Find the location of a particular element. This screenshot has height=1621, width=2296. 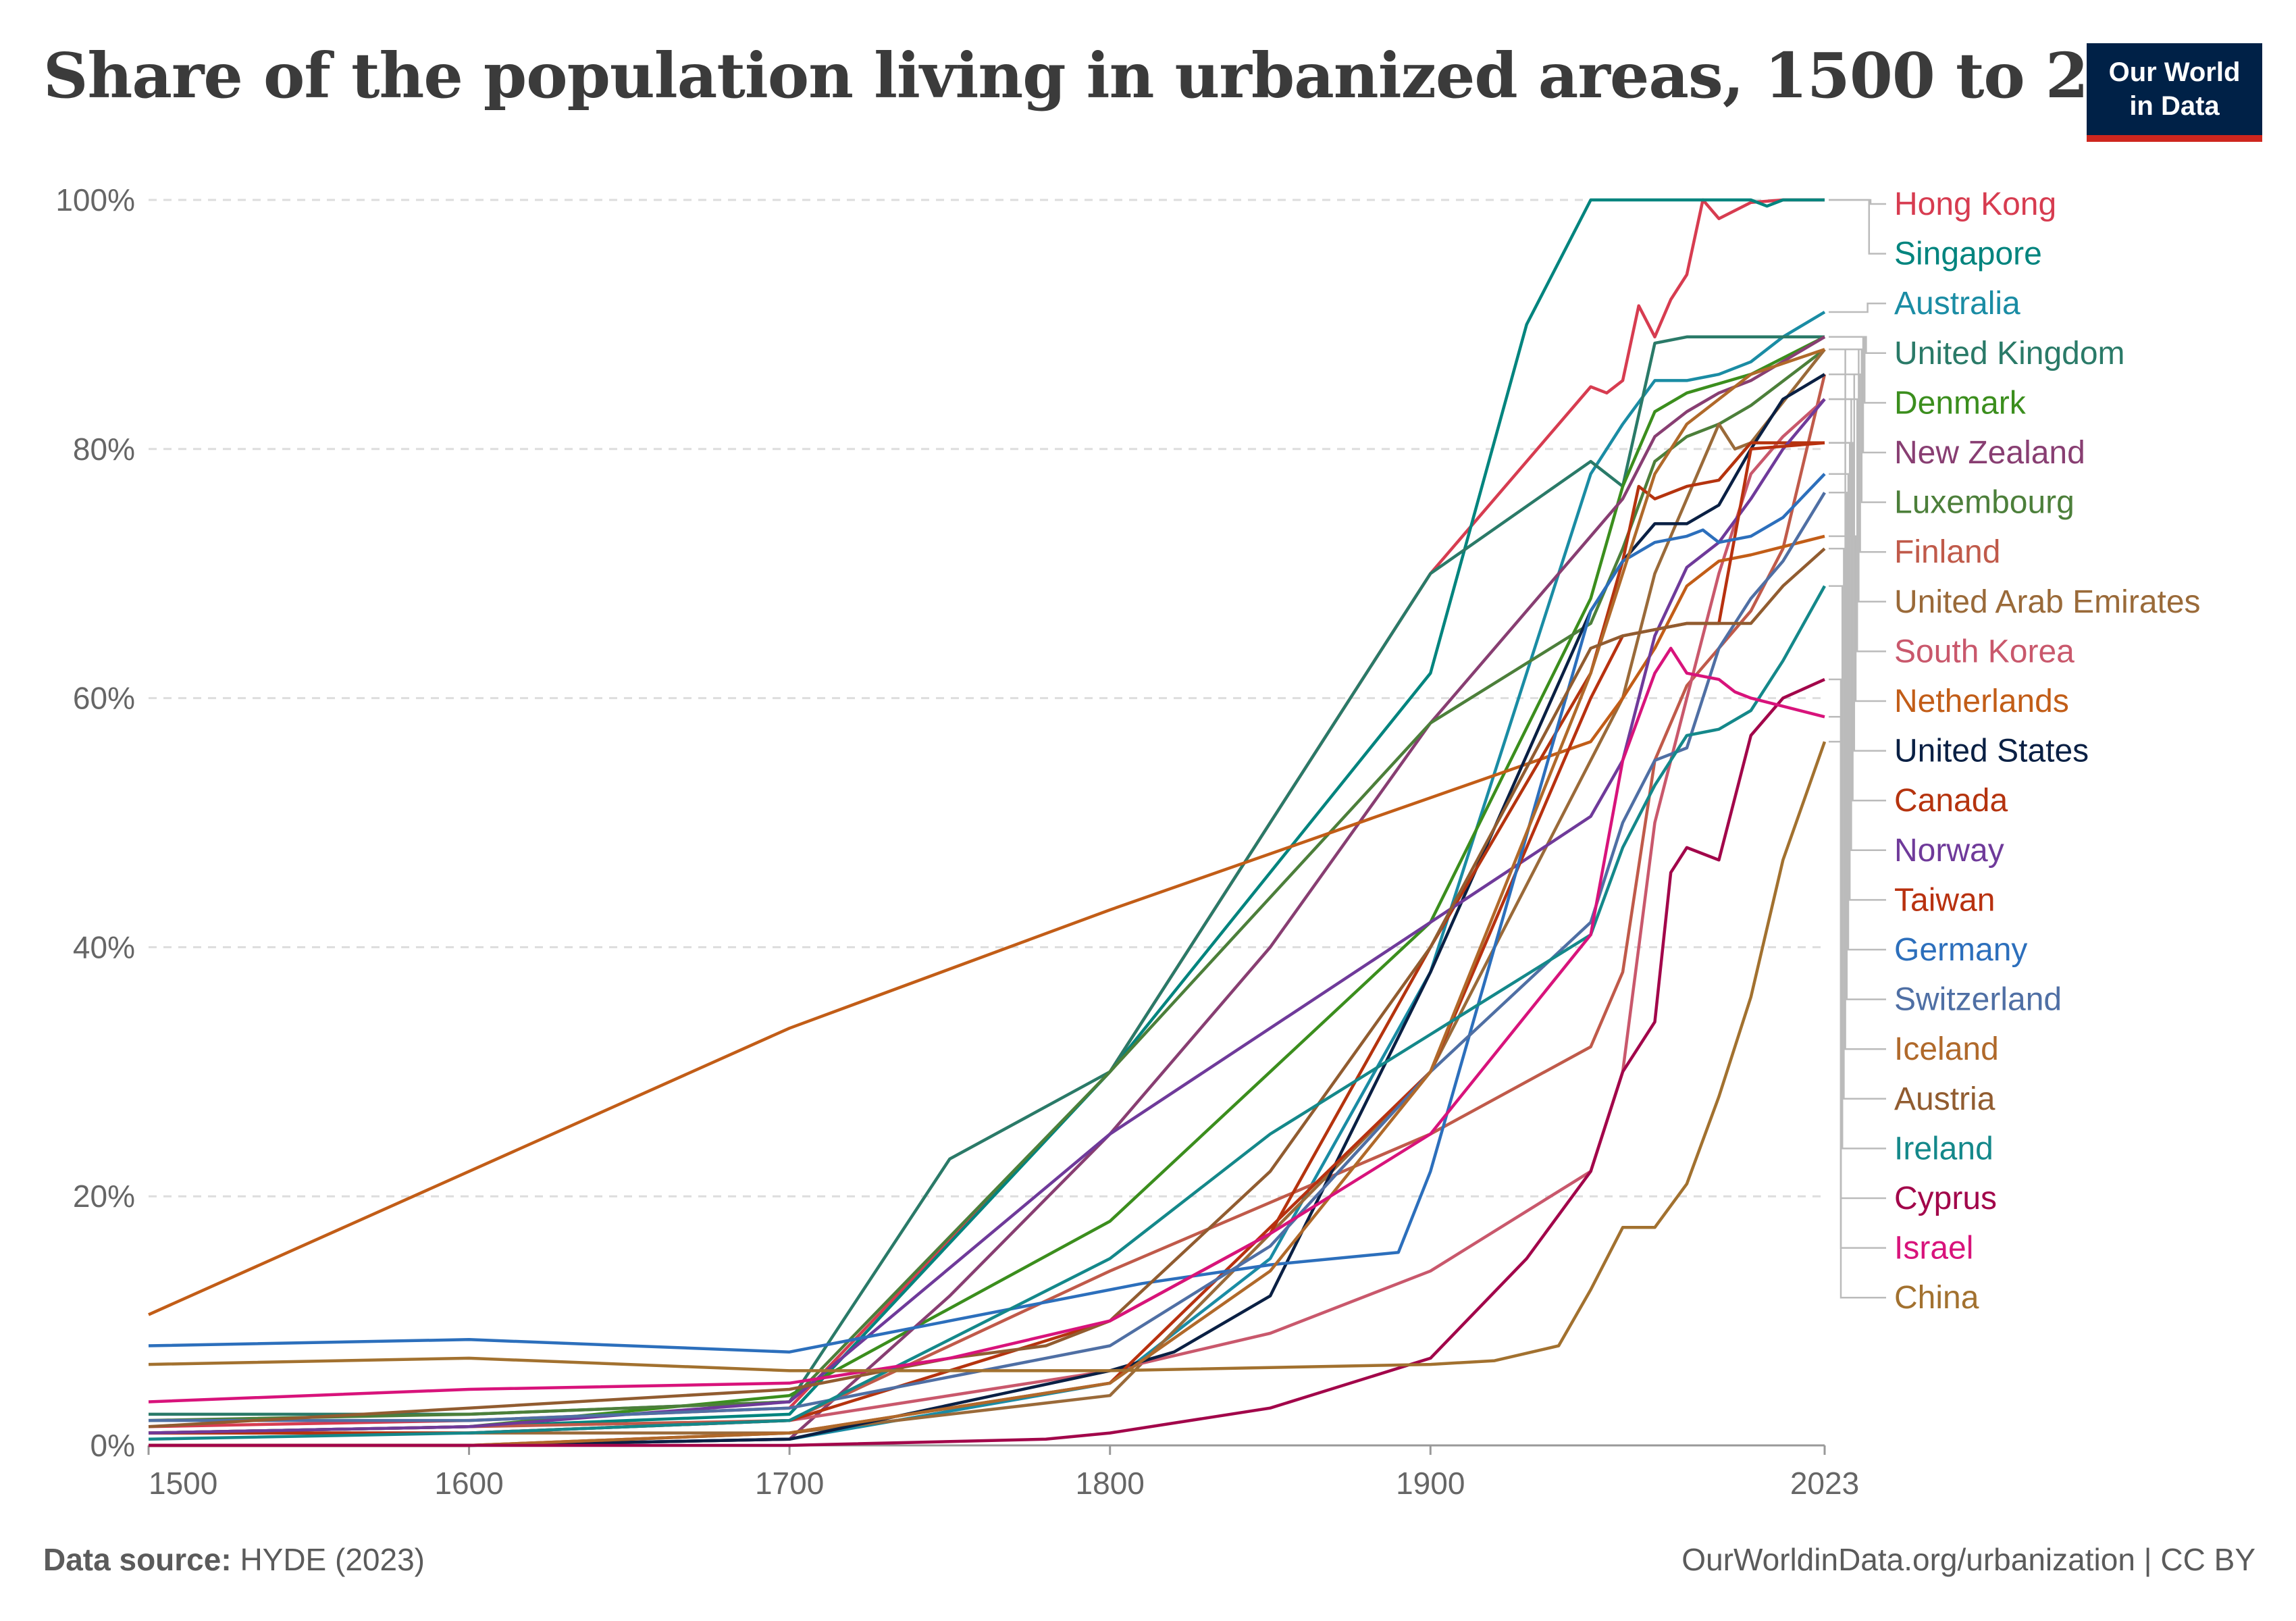

logo-line1: Our World is located at coordinates (2174, 72).